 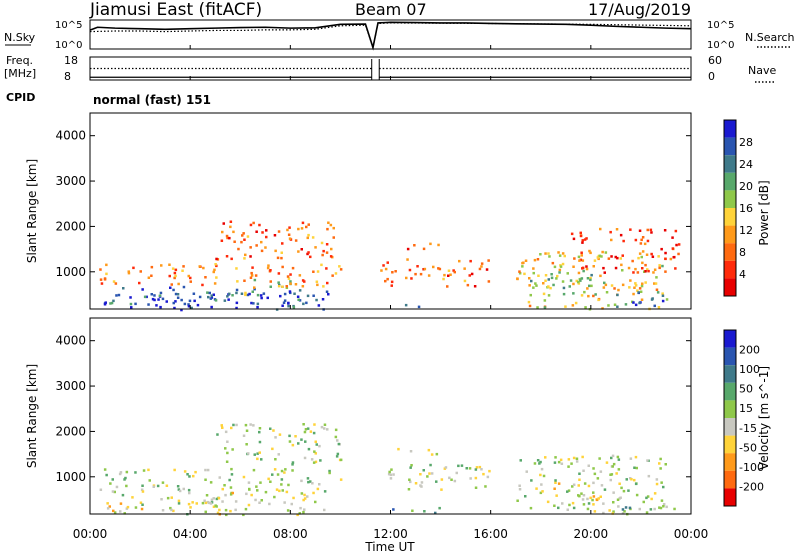 What do you see at coordinates (749, 350) in the screenshot?
I see `velocity-colorbar-tick: 200` at bounding box center [749, 350].